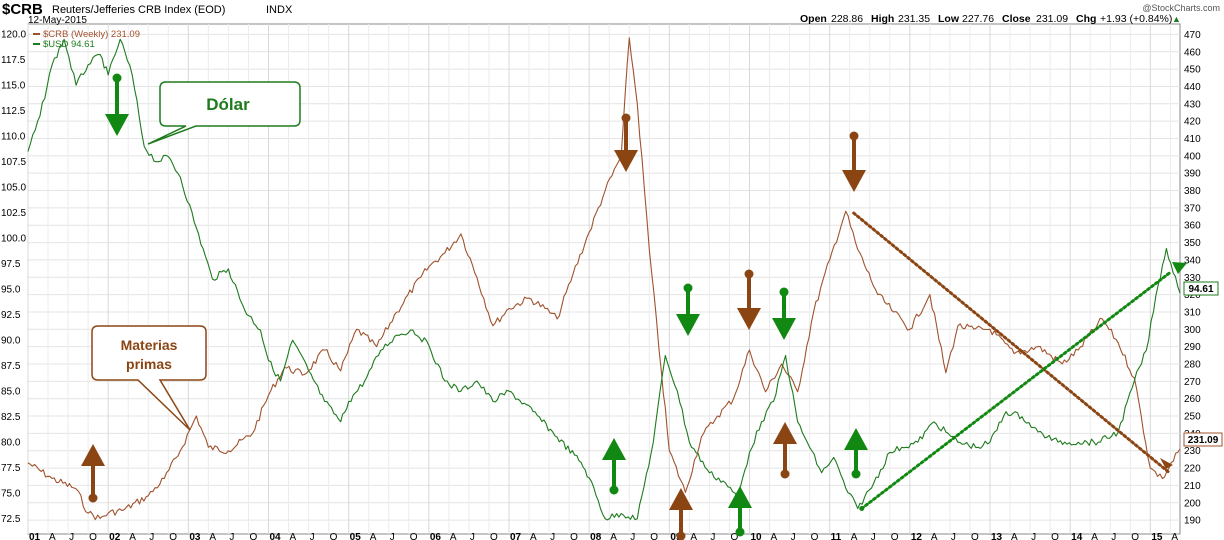 The image size is (1224, 540). Describe the element at coordinates (13, 35) in the screenshot. I see `left-tick-label: 120.0` at that location.